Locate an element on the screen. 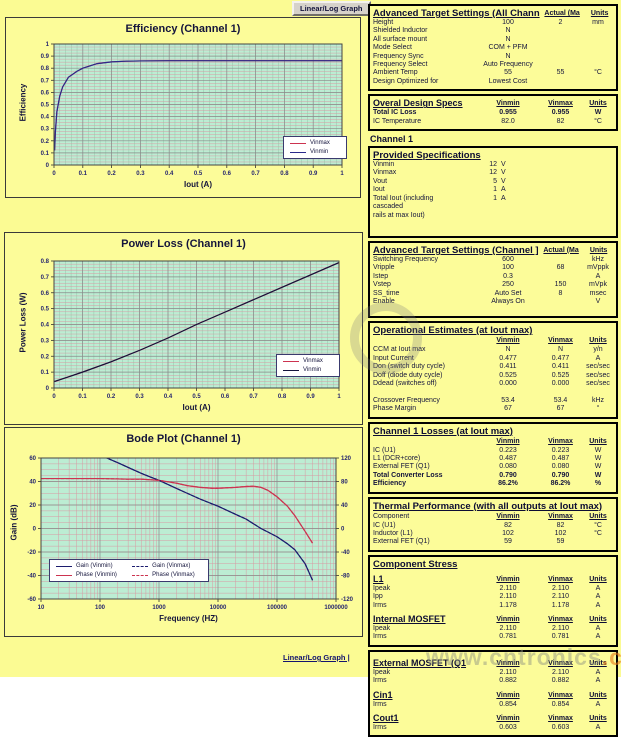 The image size is (621, 740). table-row: L1 (DCR+core) 0.487 0.487 W is located at coordinates (487, 458).